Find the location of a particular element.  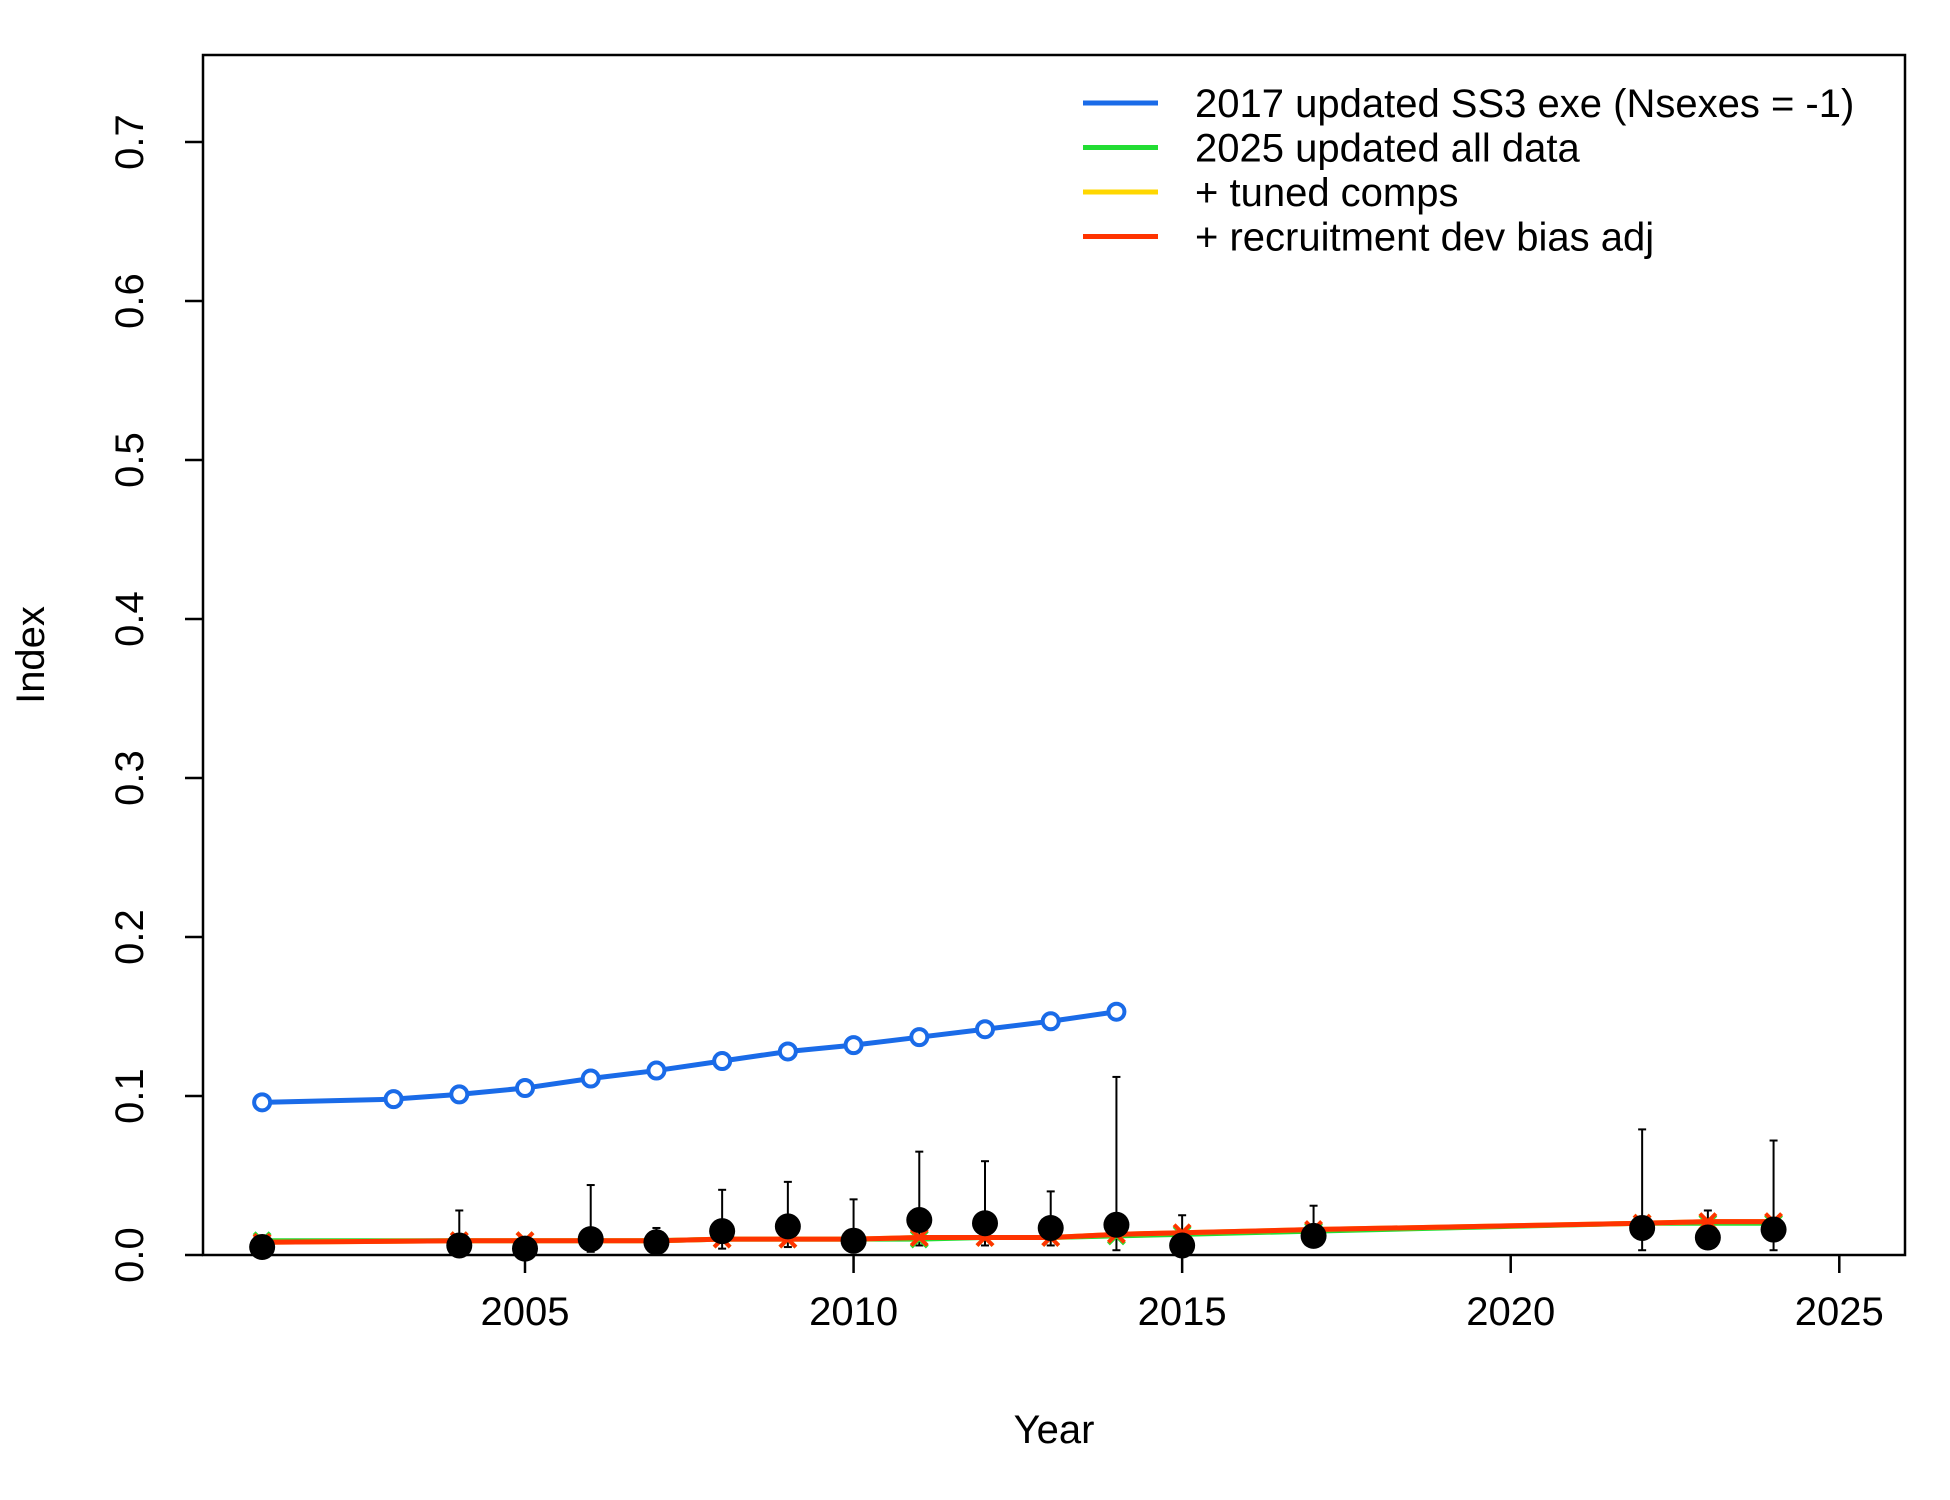

x-tick-label: 2015 is located at coordinates (1182, 1312).